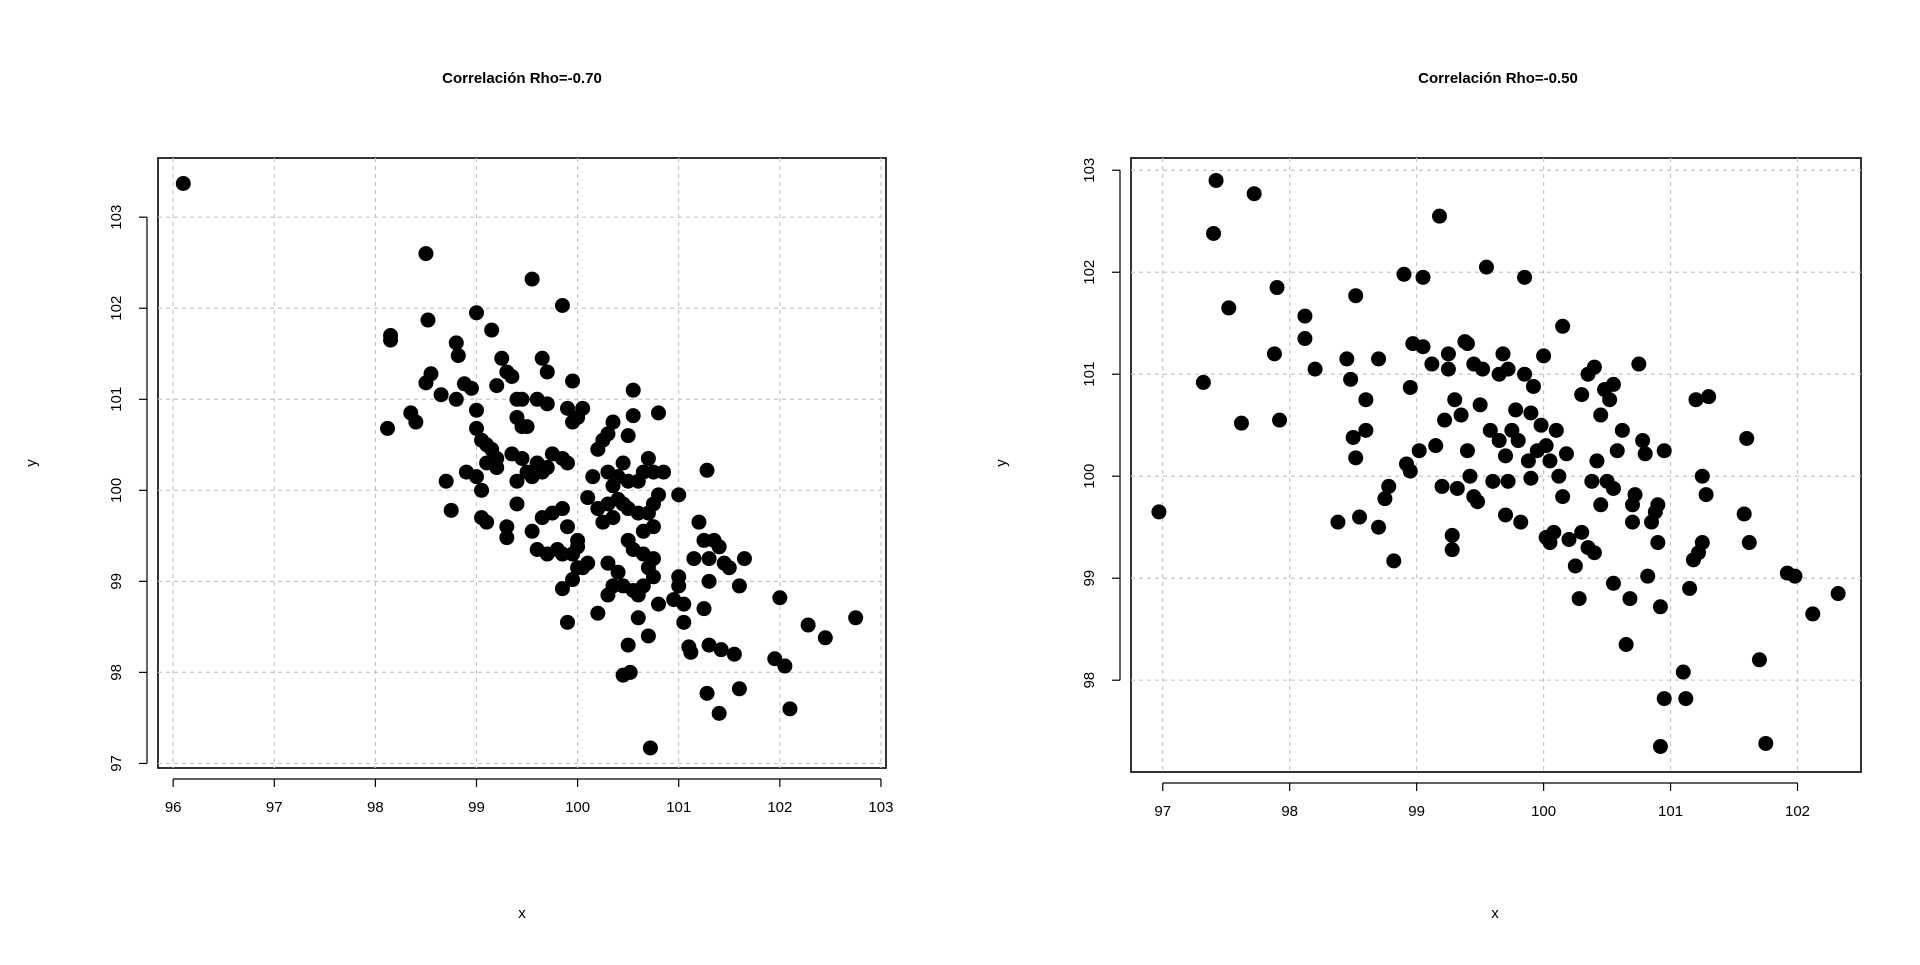 This screenshot has height=965, width=1920. Describe the element at coordinates (779, 807) in the screenshot. I see `x-tick-label: 102` at that location.